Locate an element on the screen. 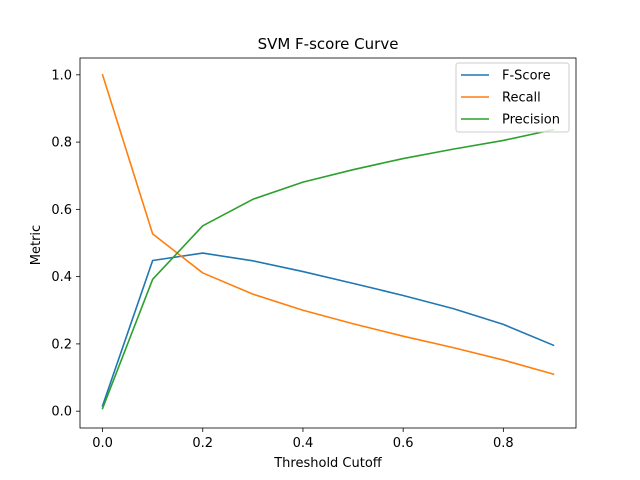 Image resolution: width=640 pixels, height=480 pixels. x-tick-label: 0.8 is located at coordinates (503, 443).